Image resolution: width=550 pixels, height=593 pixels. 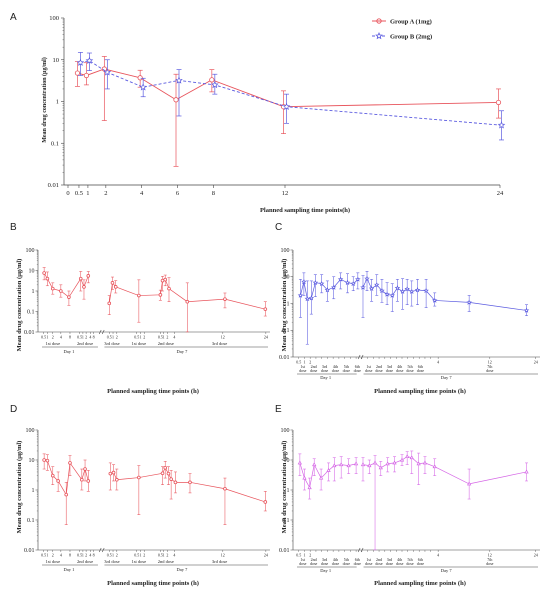 I want to click on panel-e-x-tick-label: 0.5, so click(x=298, y=555).